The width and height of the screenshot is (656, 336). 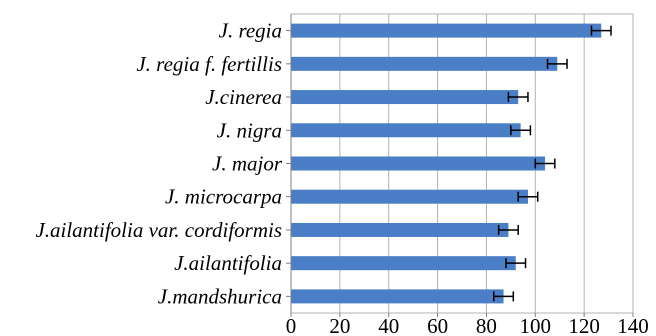 I want to click on category-label: J. regia, so click(x=250, y=31).